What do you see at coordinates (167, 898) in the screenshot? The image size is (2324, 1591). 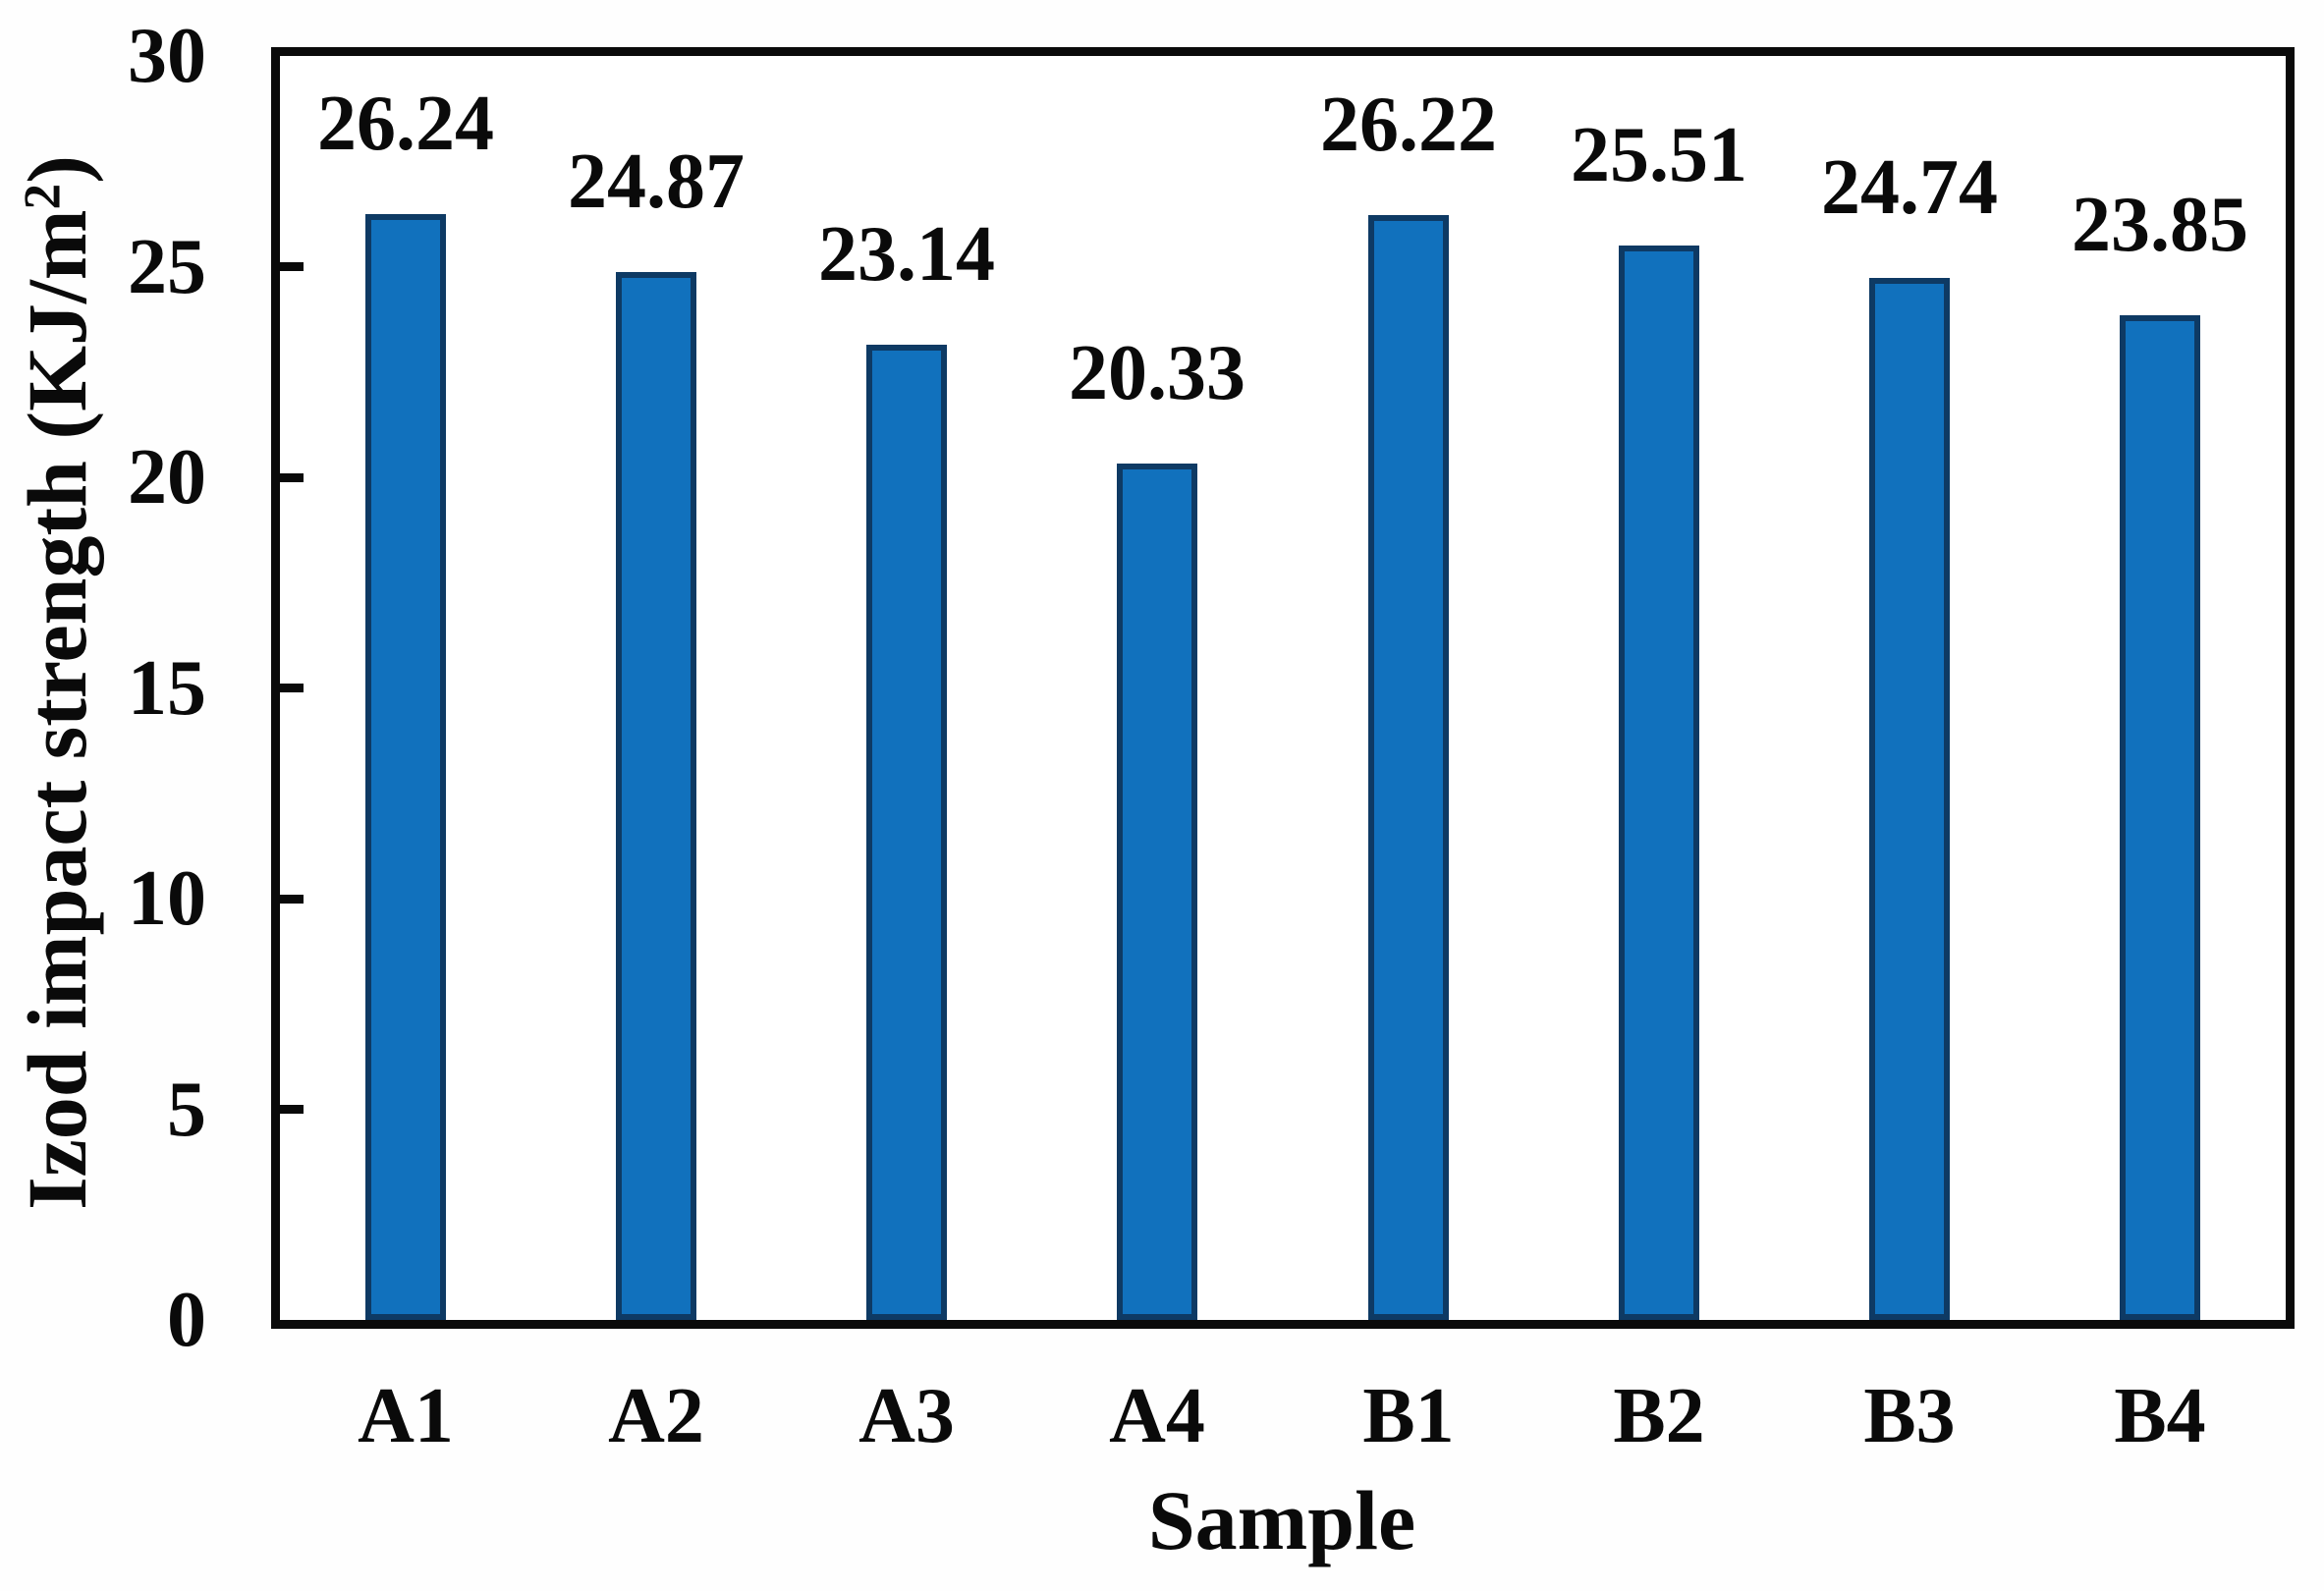 I see `y-tick-label-10: 10` at bounding box center [167, 898].